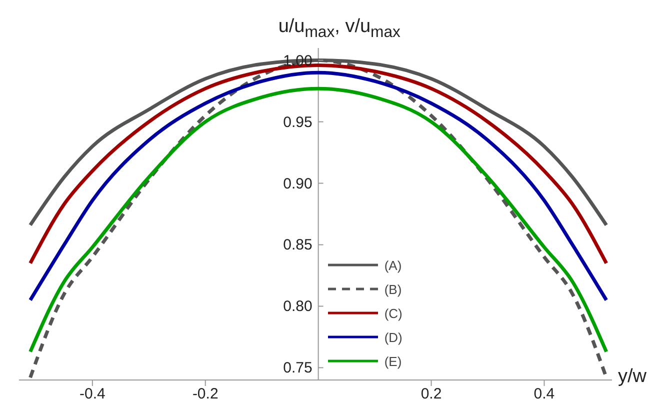 This screenshot has width=654, height=412. Describe the element at coordinates (393, 337) in the screenshot. I see `legend-label: (D)` at that location.